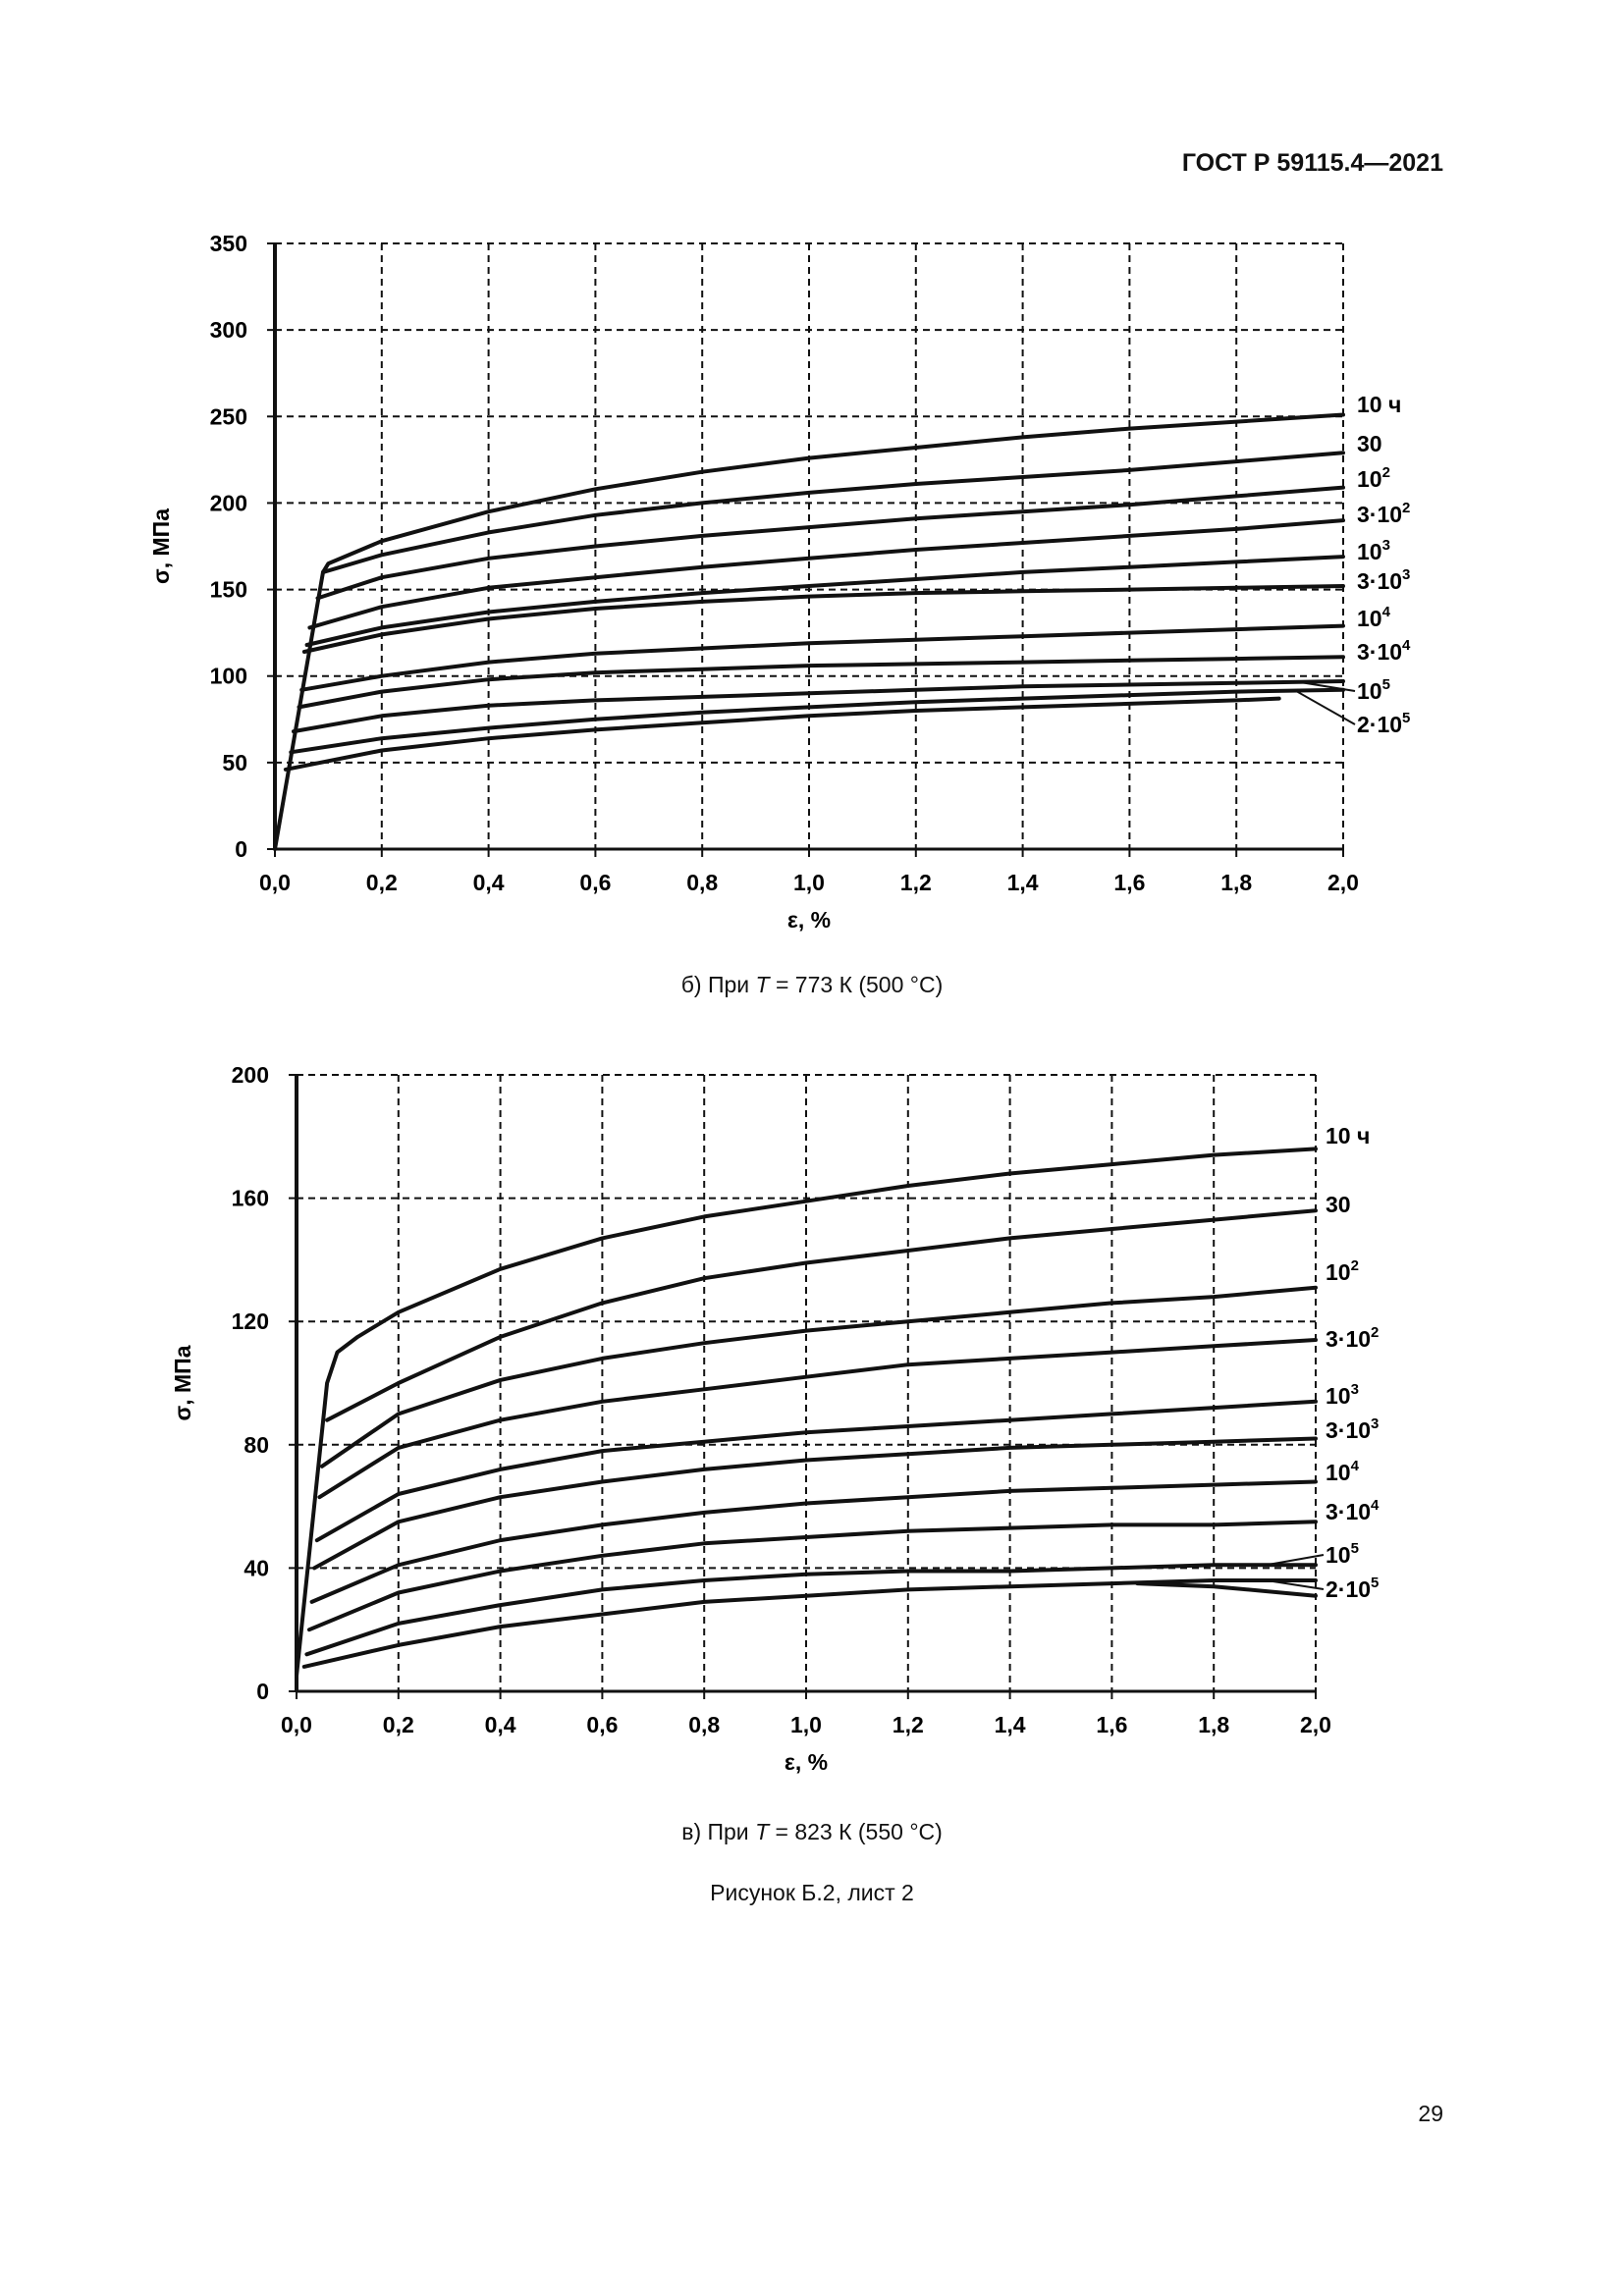 This screenshot has width=1624, height=2296. Describe the element at coordinates (856, 985) in the screenshot. I see `caption-suffix: = 773 К (500 °C)` at that location.